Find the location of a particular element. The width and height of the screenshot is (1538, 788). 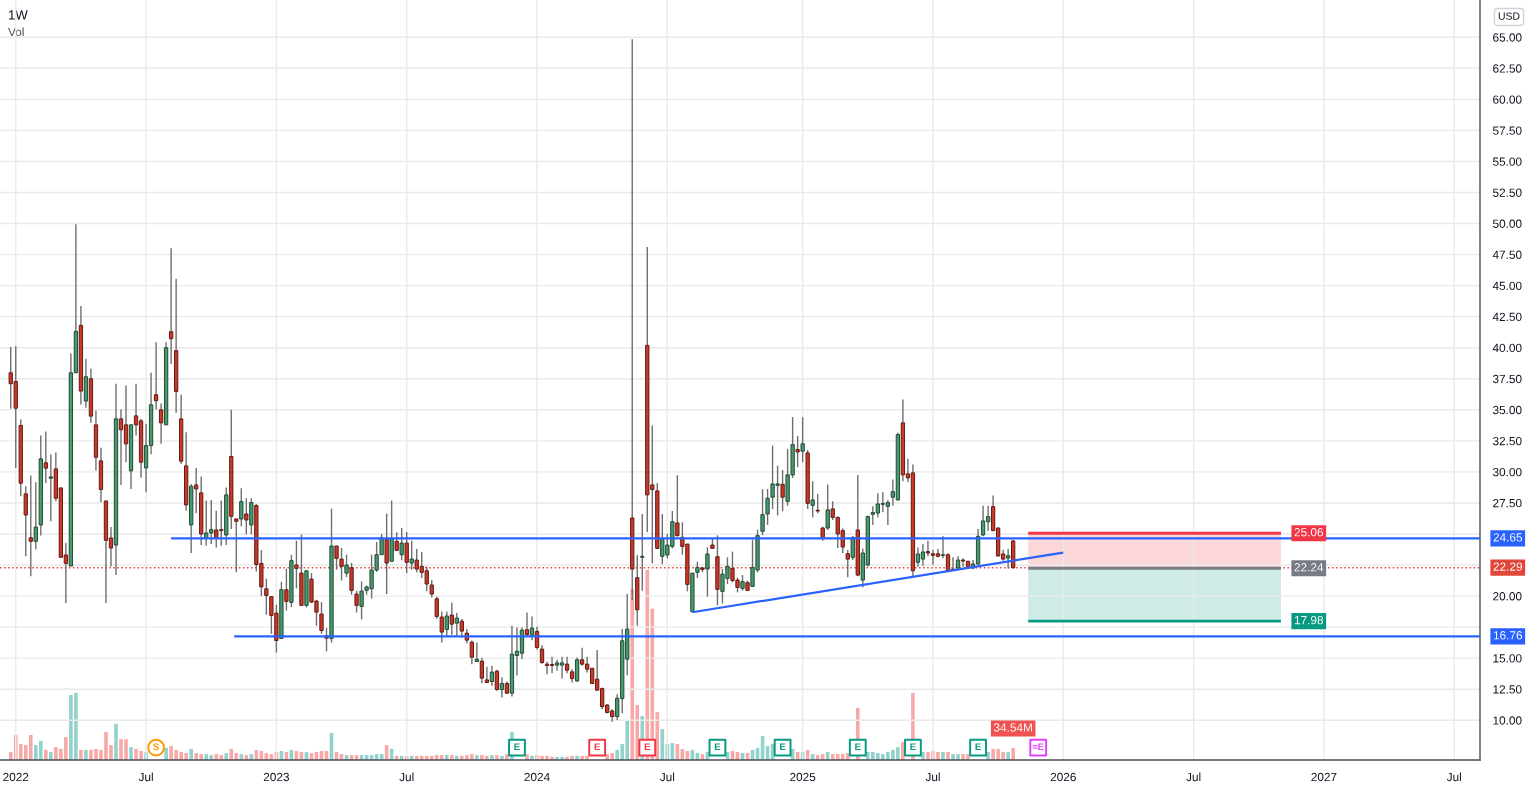

y-tick-label: 52.50 is located at coordinates (1507, 192).